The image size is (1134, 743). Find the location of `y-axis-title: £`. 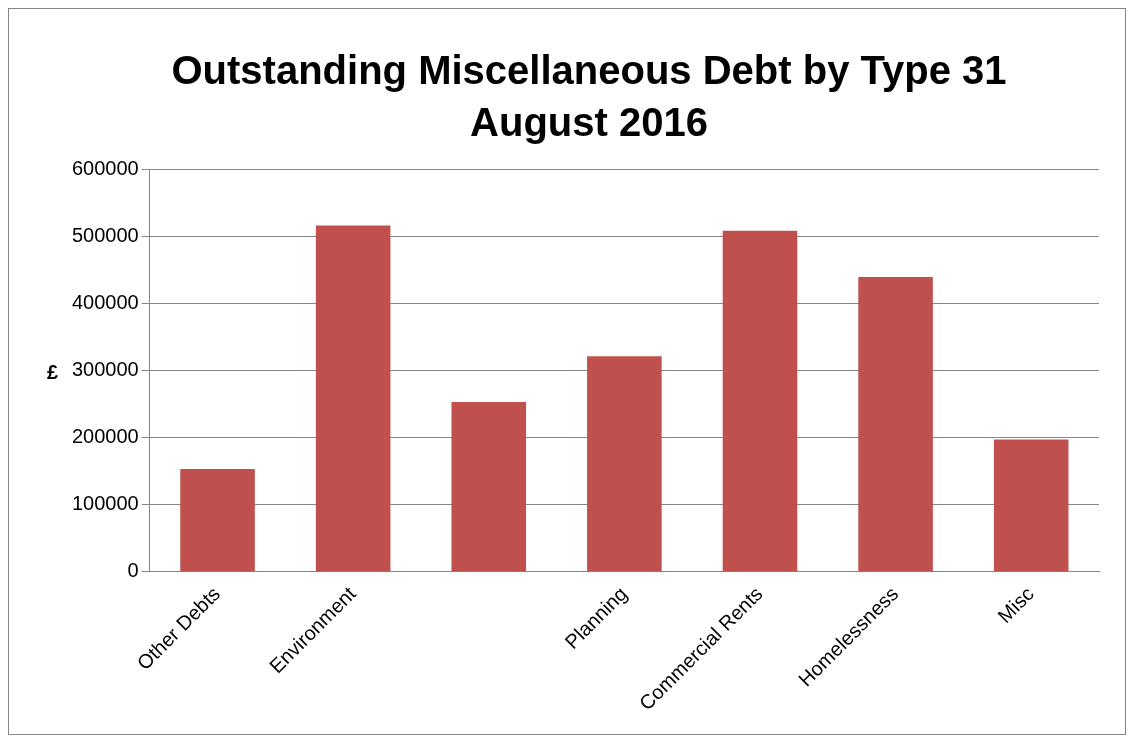

y-axis-title: £ is located at coordinates (53, 372).